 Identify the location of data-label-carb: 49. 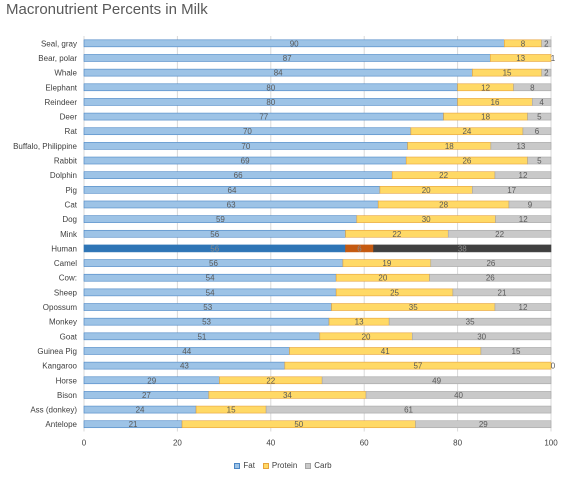
(436, 380).